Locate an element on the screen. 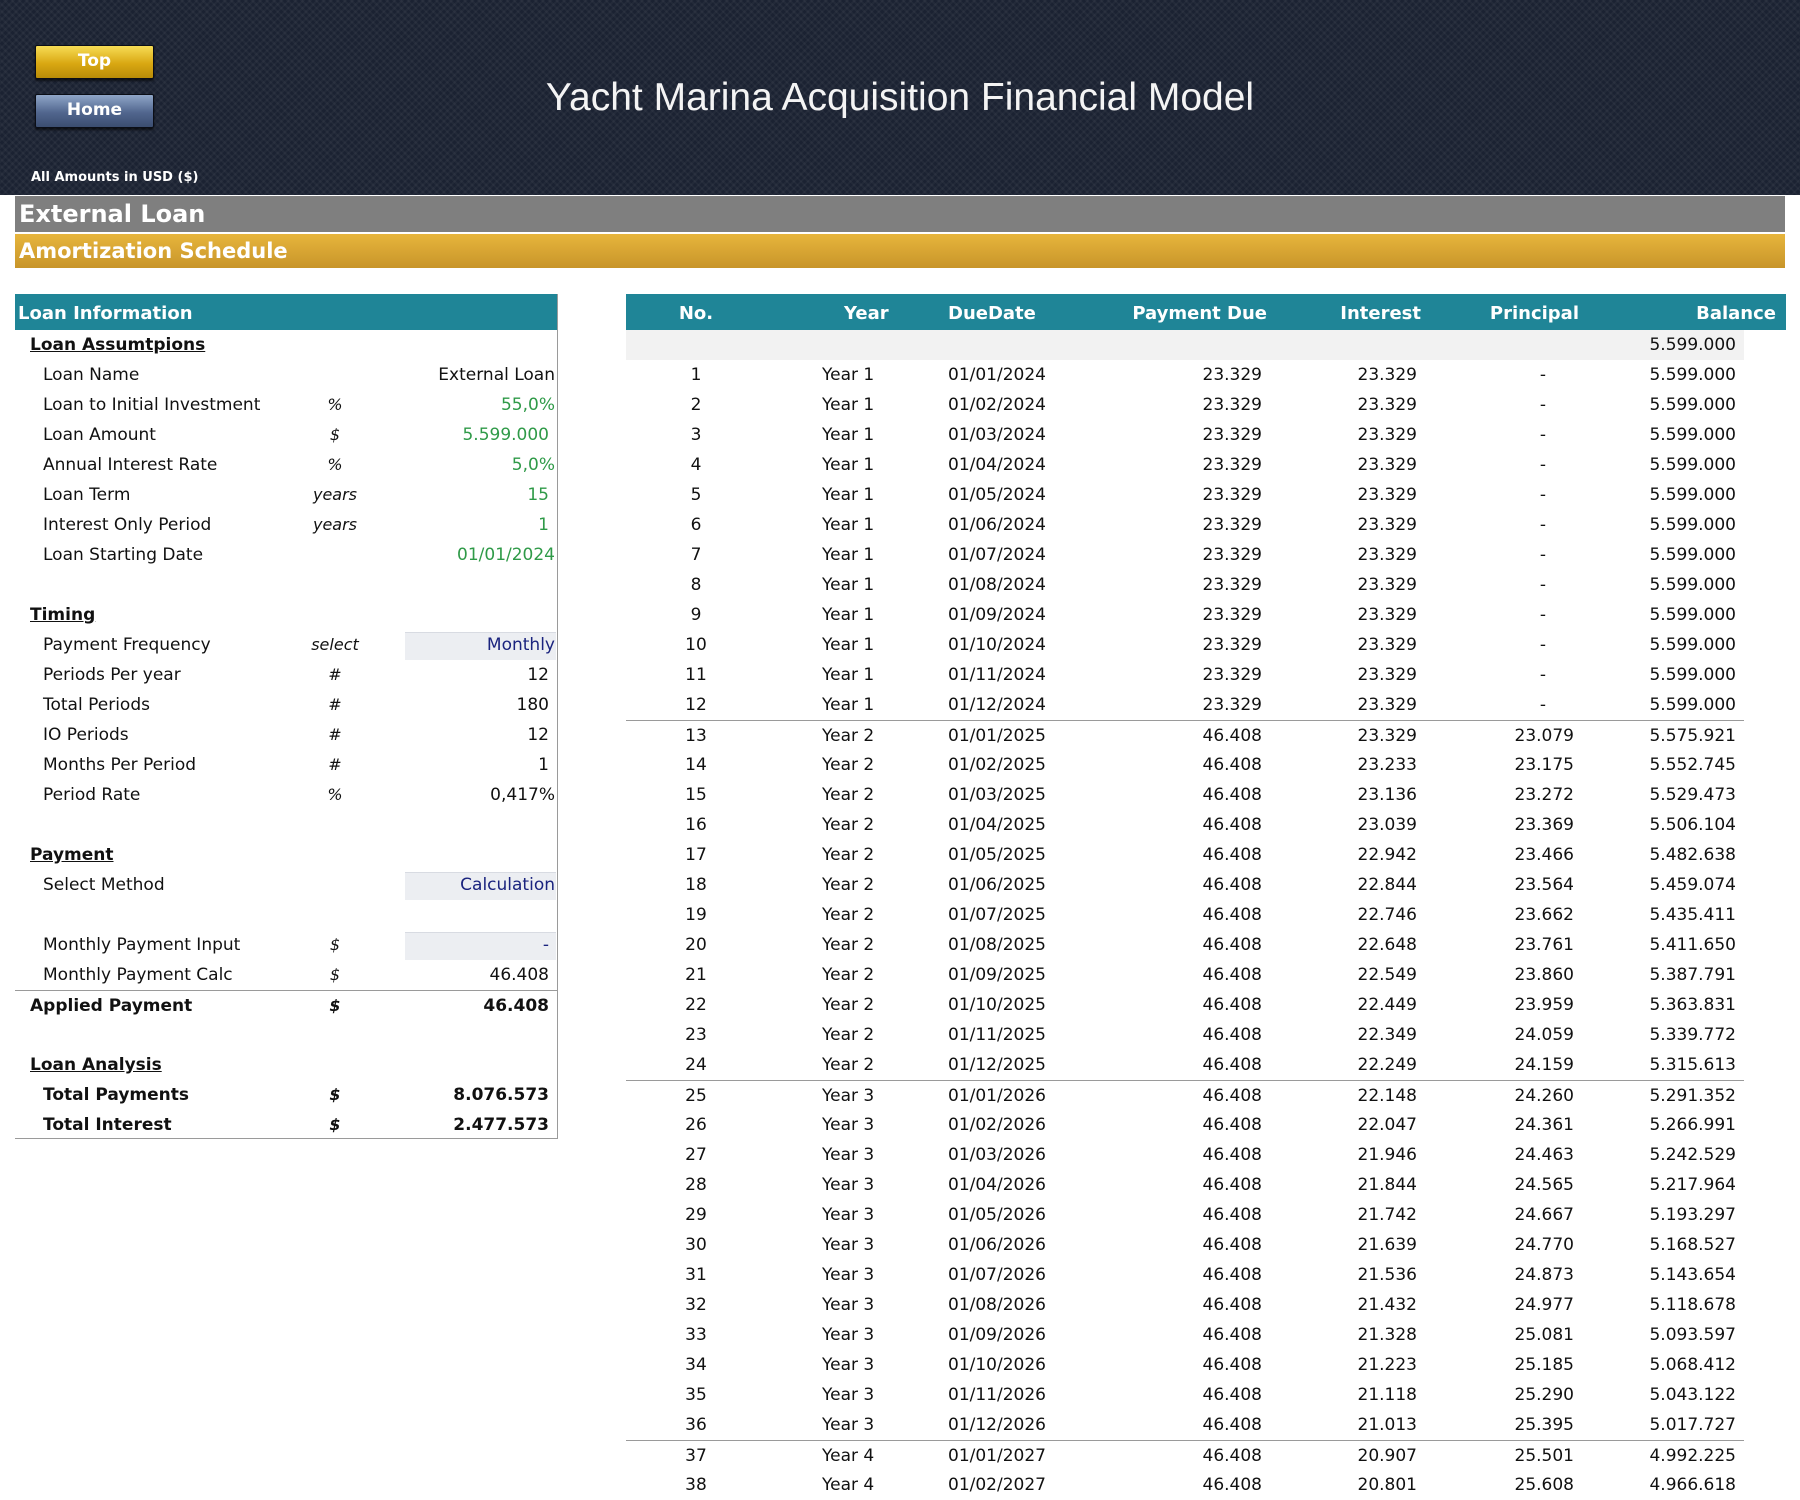 Image resolution: width=1800 pixels, height=1500 pixels. payment-frequency-select-box is located at coordinates (480, 646).